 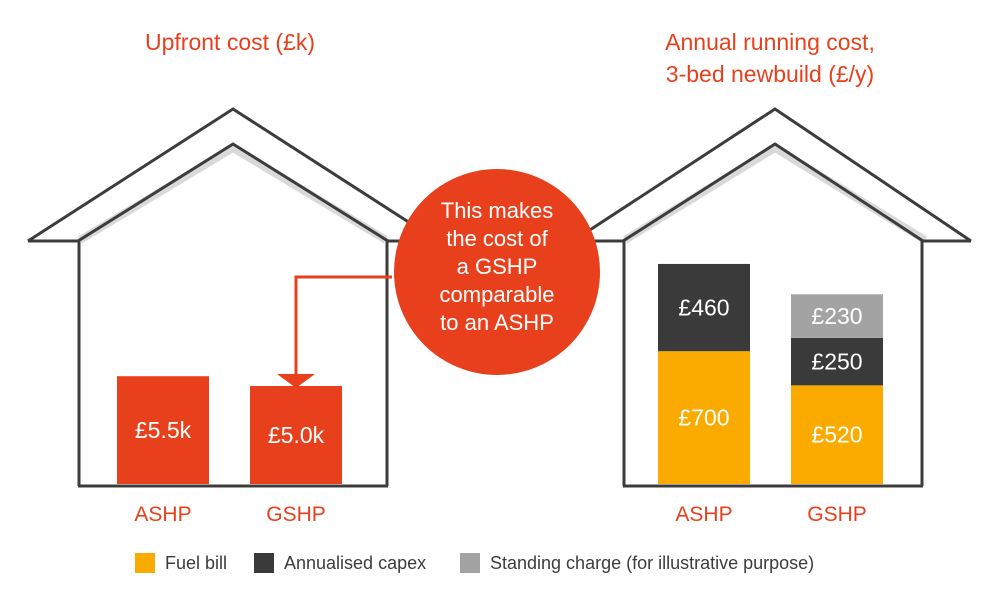 What do you see at coordinates (770, 74) in the screenshot?
I see `right-chart-title-line-2: 3-bed newbuild (£/y)` at bounding box center [770, 74].